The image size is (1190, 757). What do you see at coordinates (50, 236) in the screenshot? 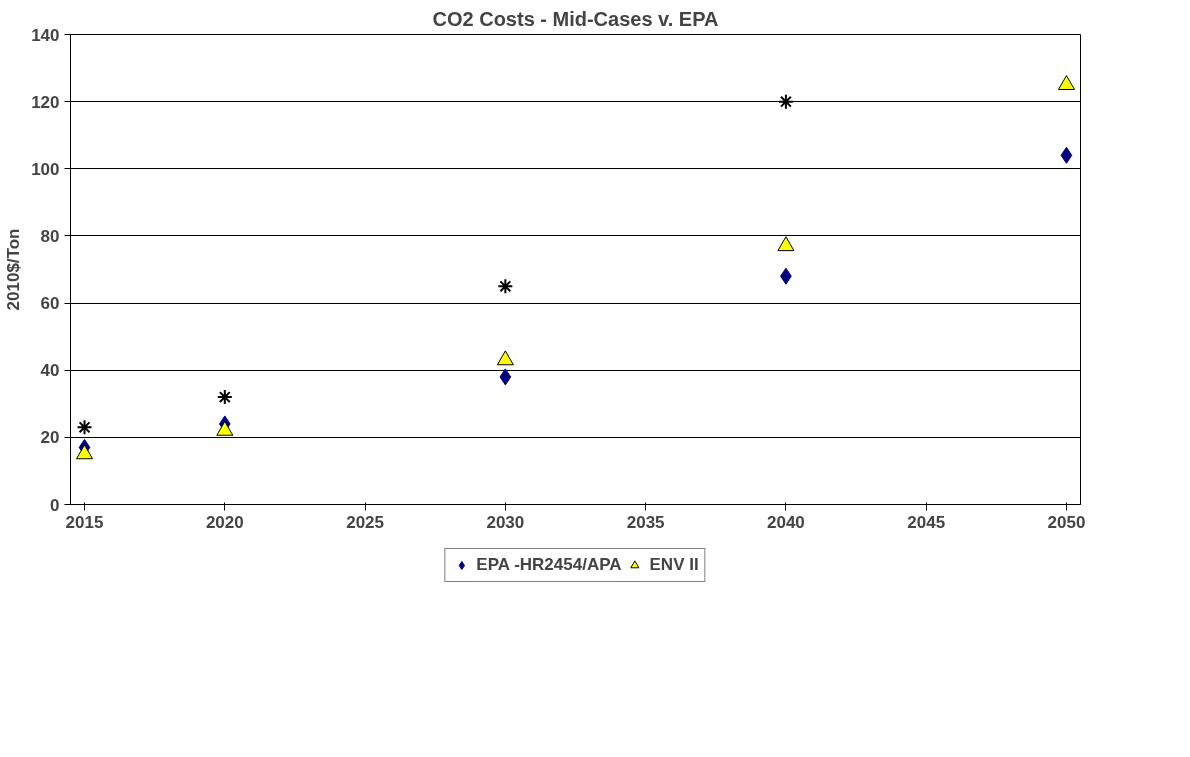
I see `y-tick-label: 80` at bounding box center [50, 236].